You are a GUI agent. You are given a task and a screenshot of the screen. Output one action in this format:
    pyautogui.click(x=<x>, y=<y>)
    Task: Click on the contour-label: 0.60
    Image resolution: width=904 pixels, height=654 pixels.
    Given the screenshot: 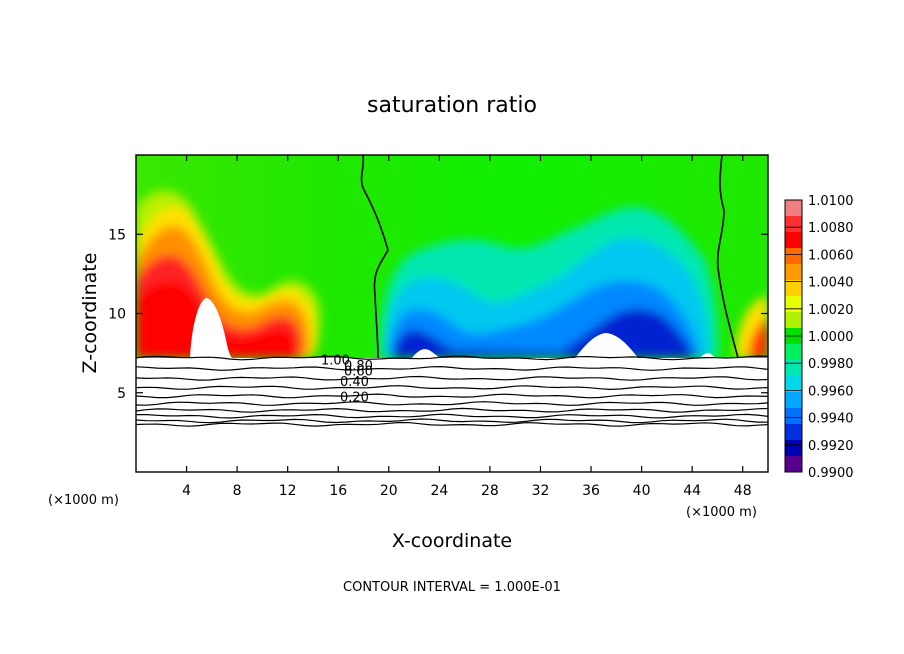 What is the action you would take?
    pyautogui.click(x=358, y=372)
    